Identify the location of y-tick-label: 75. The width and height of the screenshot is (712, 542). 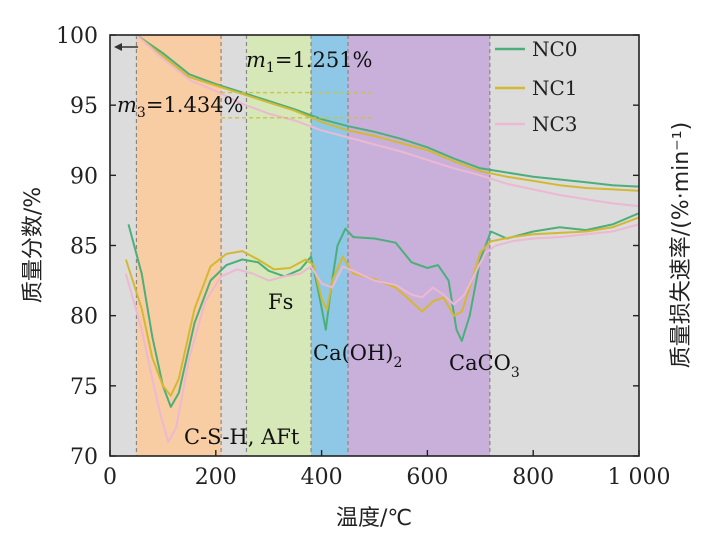
(84, 387).